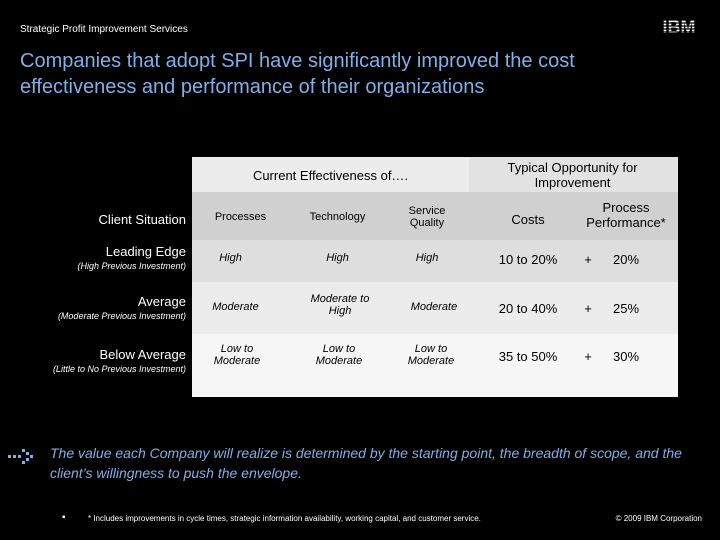  What do you see at coordinates (143, 354) in the screenshot?
I see `row-below-average-label: Below Average` at bounding box center [143, 354].